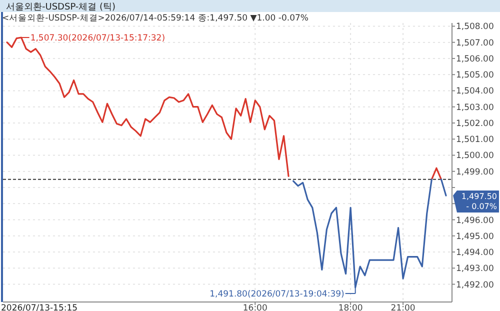  Describe the element at coordinates (475, 285) in the screenshot. I see `y-tick-label: 1,492.00` at that location.